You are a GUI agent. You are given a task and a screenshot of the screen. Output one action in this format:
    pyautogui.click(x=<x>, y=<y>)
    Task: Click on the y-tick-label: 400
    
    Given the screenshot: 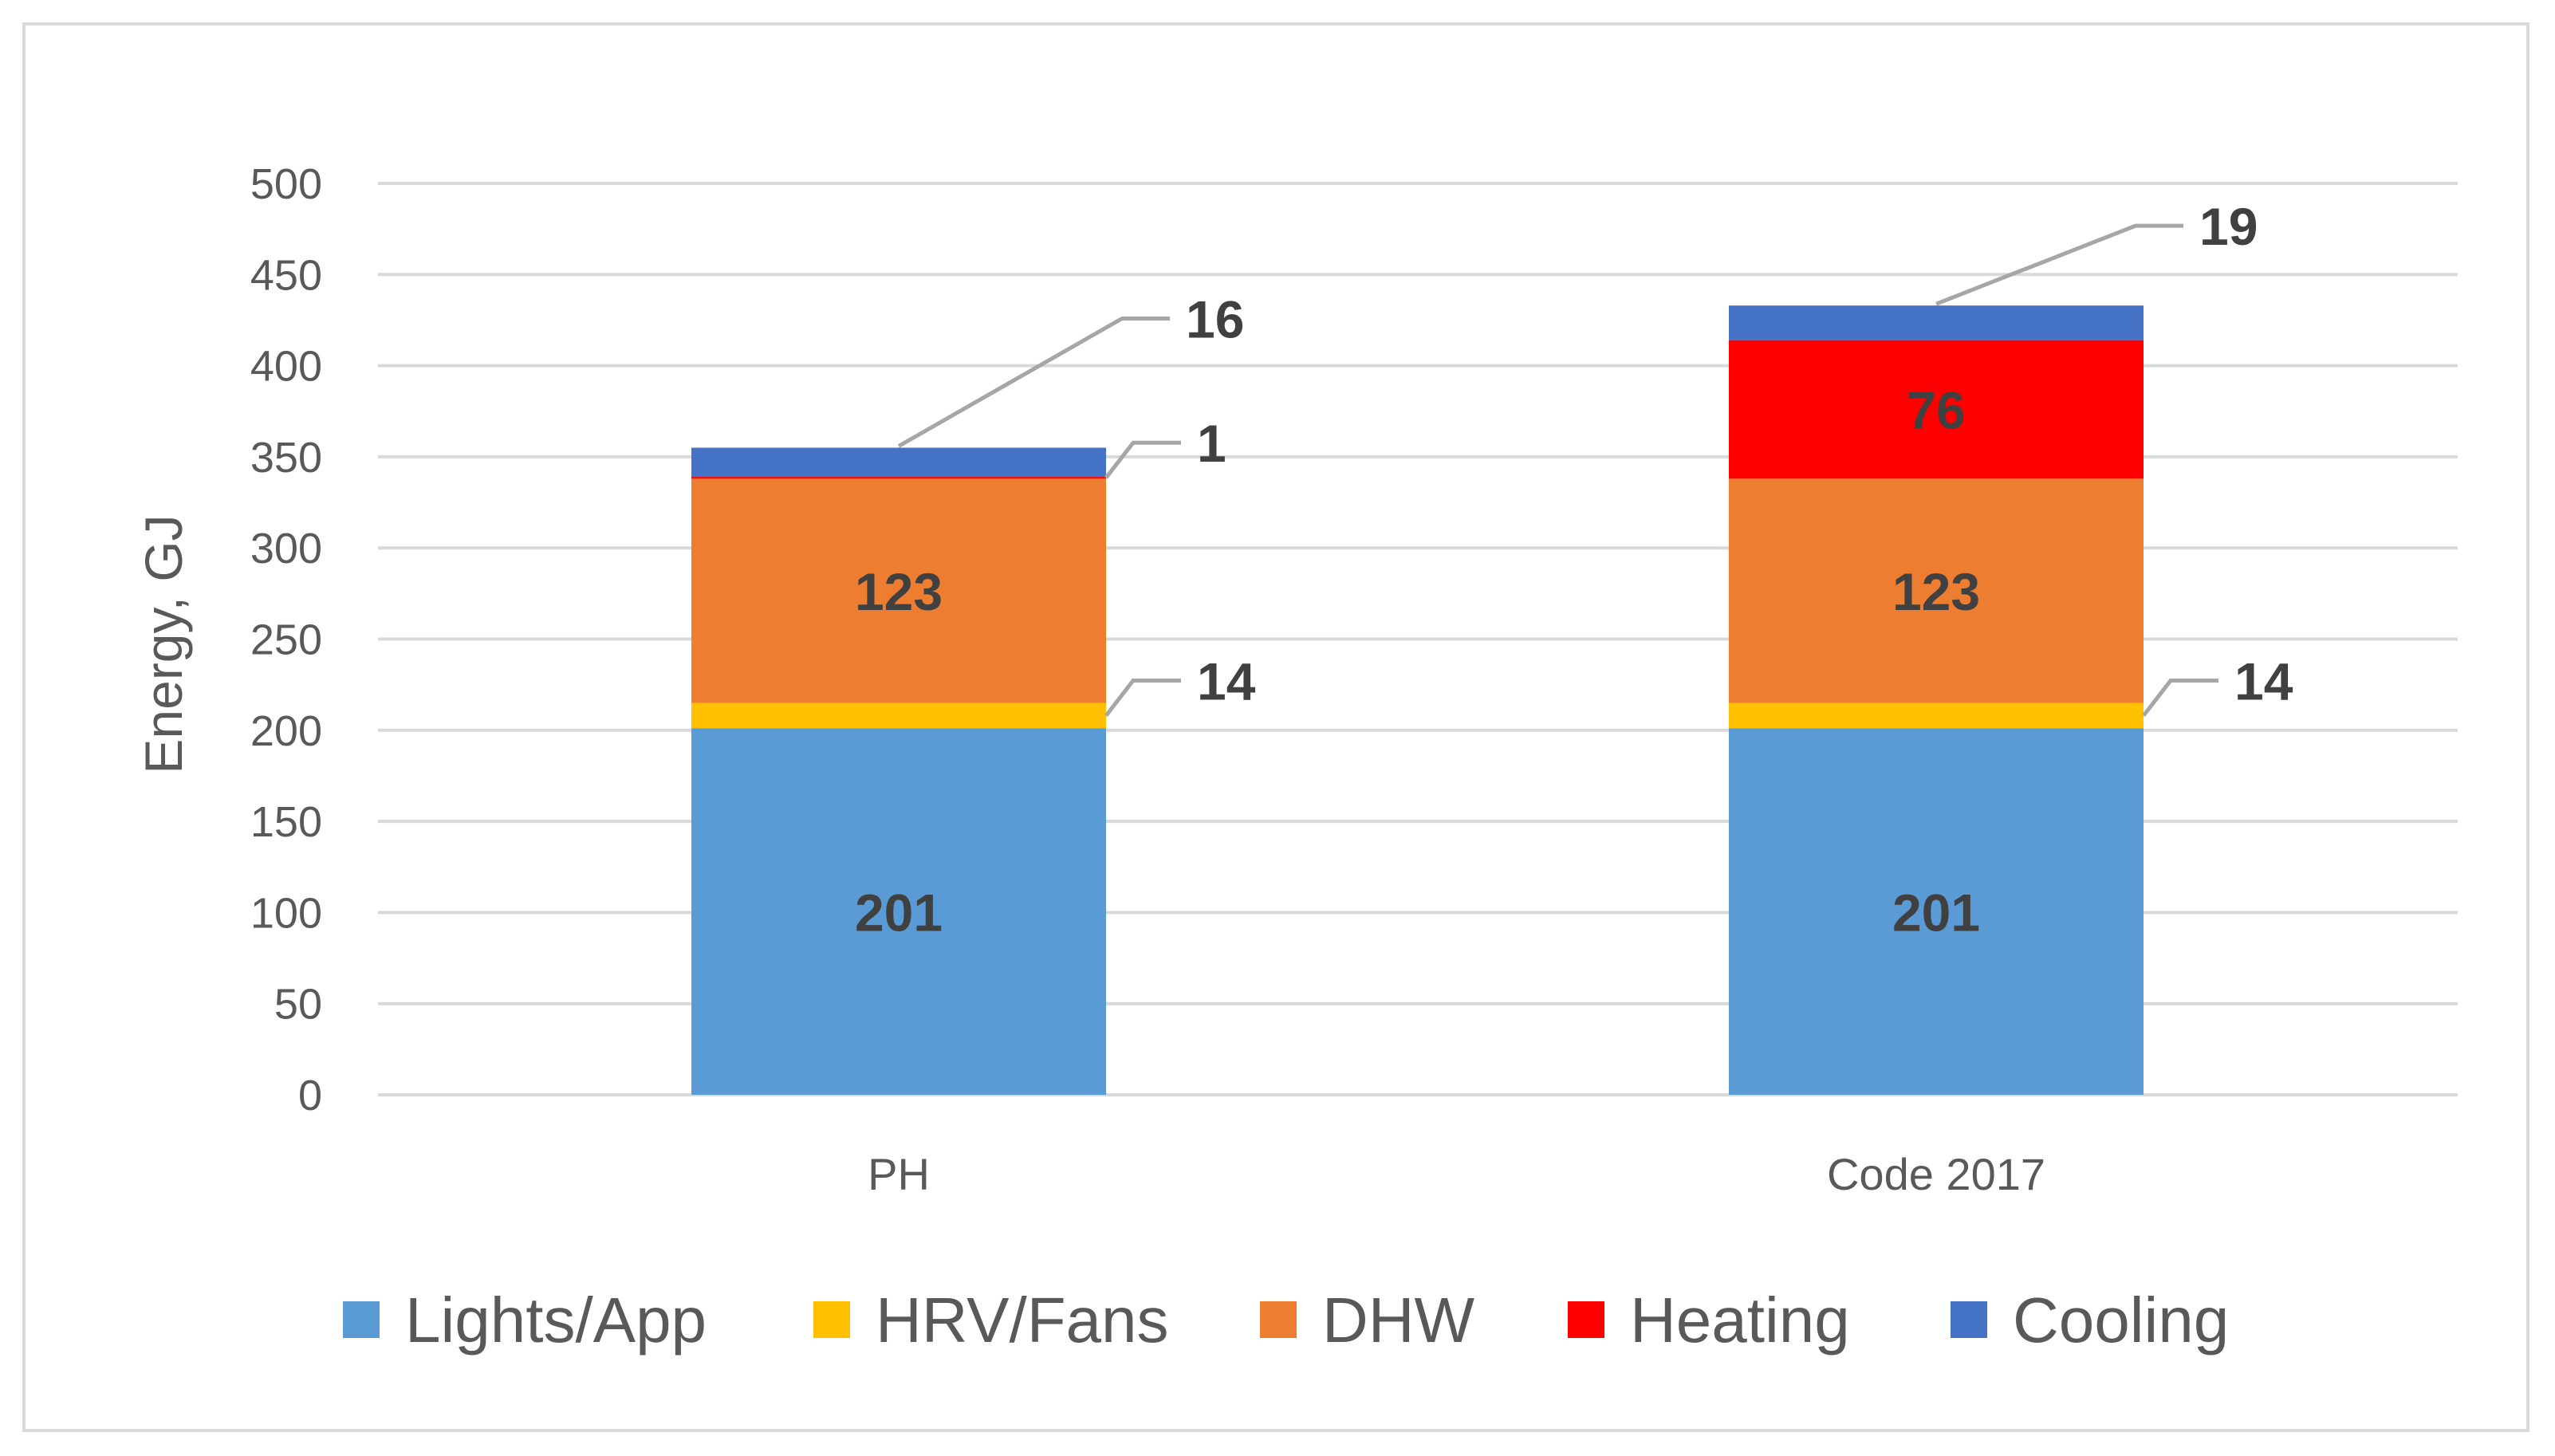 What is the action you would take?
    pyautogui.click(x=286, y=367)
    